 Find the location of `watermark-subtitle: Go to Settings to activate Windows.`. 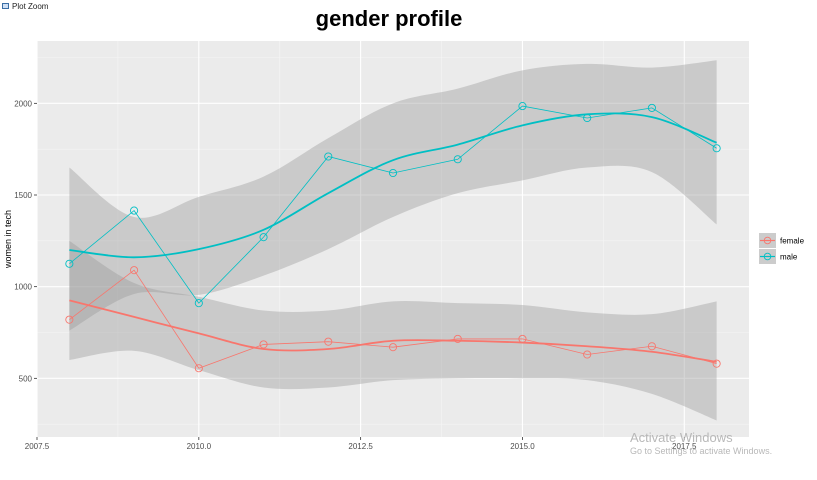

watermark-subtitle: Go to Settings to activate Windows. is located at coordinates (701, 451).